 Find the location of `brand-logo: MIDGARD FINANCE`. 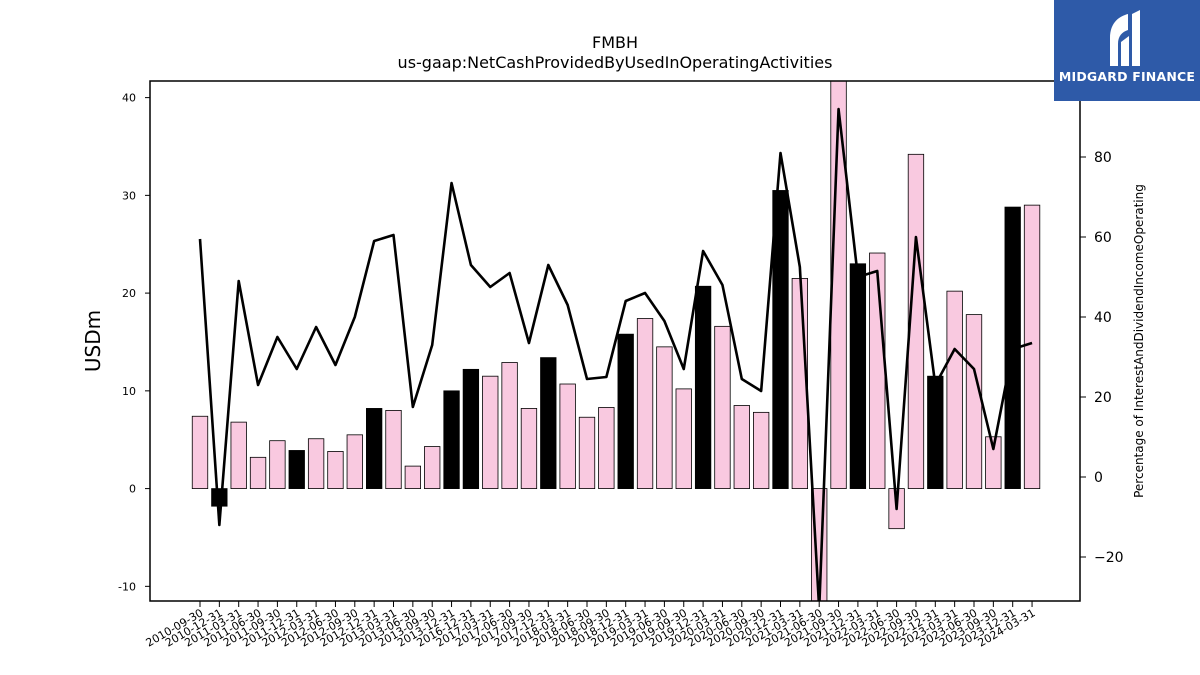

brand-logo: MIDGARD FINANCE is located at coordinates (1127, 50).